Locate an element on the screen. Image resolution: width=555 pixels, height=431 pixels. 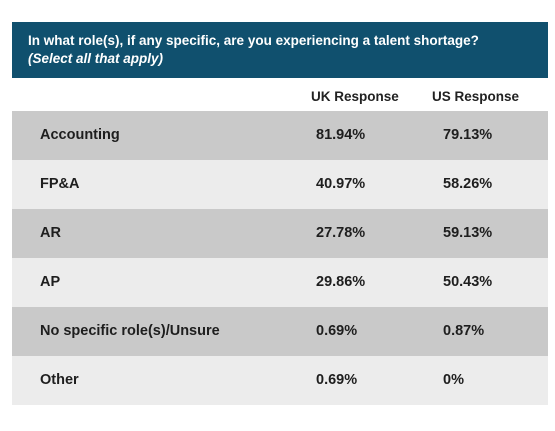
role-label: Accounting is located at coordinates (80, 135).